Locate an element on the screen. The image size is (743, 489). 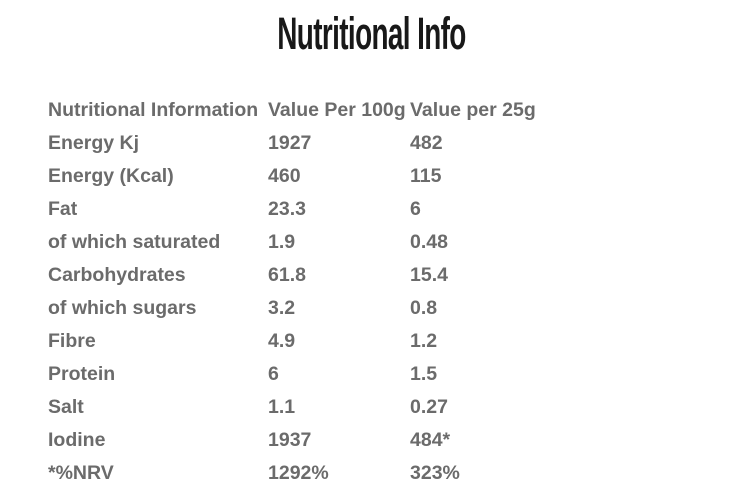
table-row-fibre: Fibre 4.9 1.2 is located at coordinates (378, 341).